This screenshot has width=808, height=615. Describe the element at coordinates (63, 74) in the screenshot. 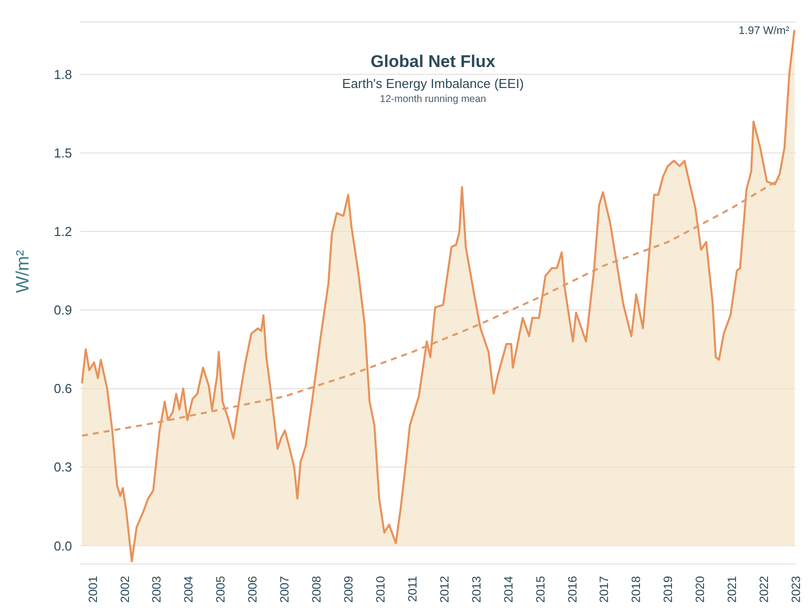

I see `y-tick-label: 1.8` at that location.